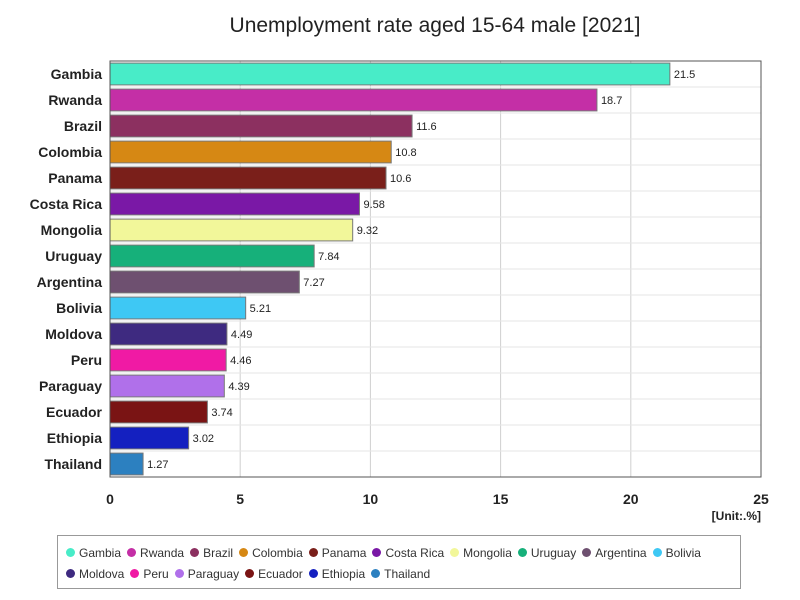 The image size is (800, 600). I want to click on category-label: Uruguay, so click(73, 256).